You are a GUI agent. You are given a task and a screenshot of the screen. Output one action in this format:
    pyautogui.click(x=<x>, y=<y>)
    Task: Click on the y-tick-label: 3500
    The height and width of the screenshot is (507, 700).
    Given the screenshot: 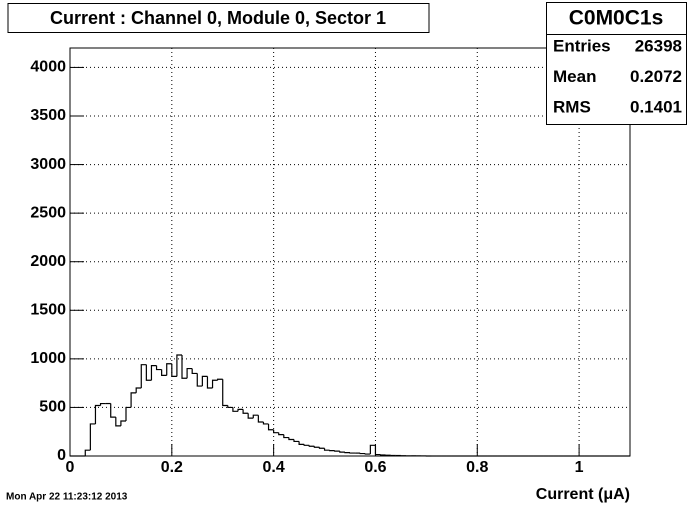 What is the action you would take?
    pyautogui.click(x=48, y=115)
    